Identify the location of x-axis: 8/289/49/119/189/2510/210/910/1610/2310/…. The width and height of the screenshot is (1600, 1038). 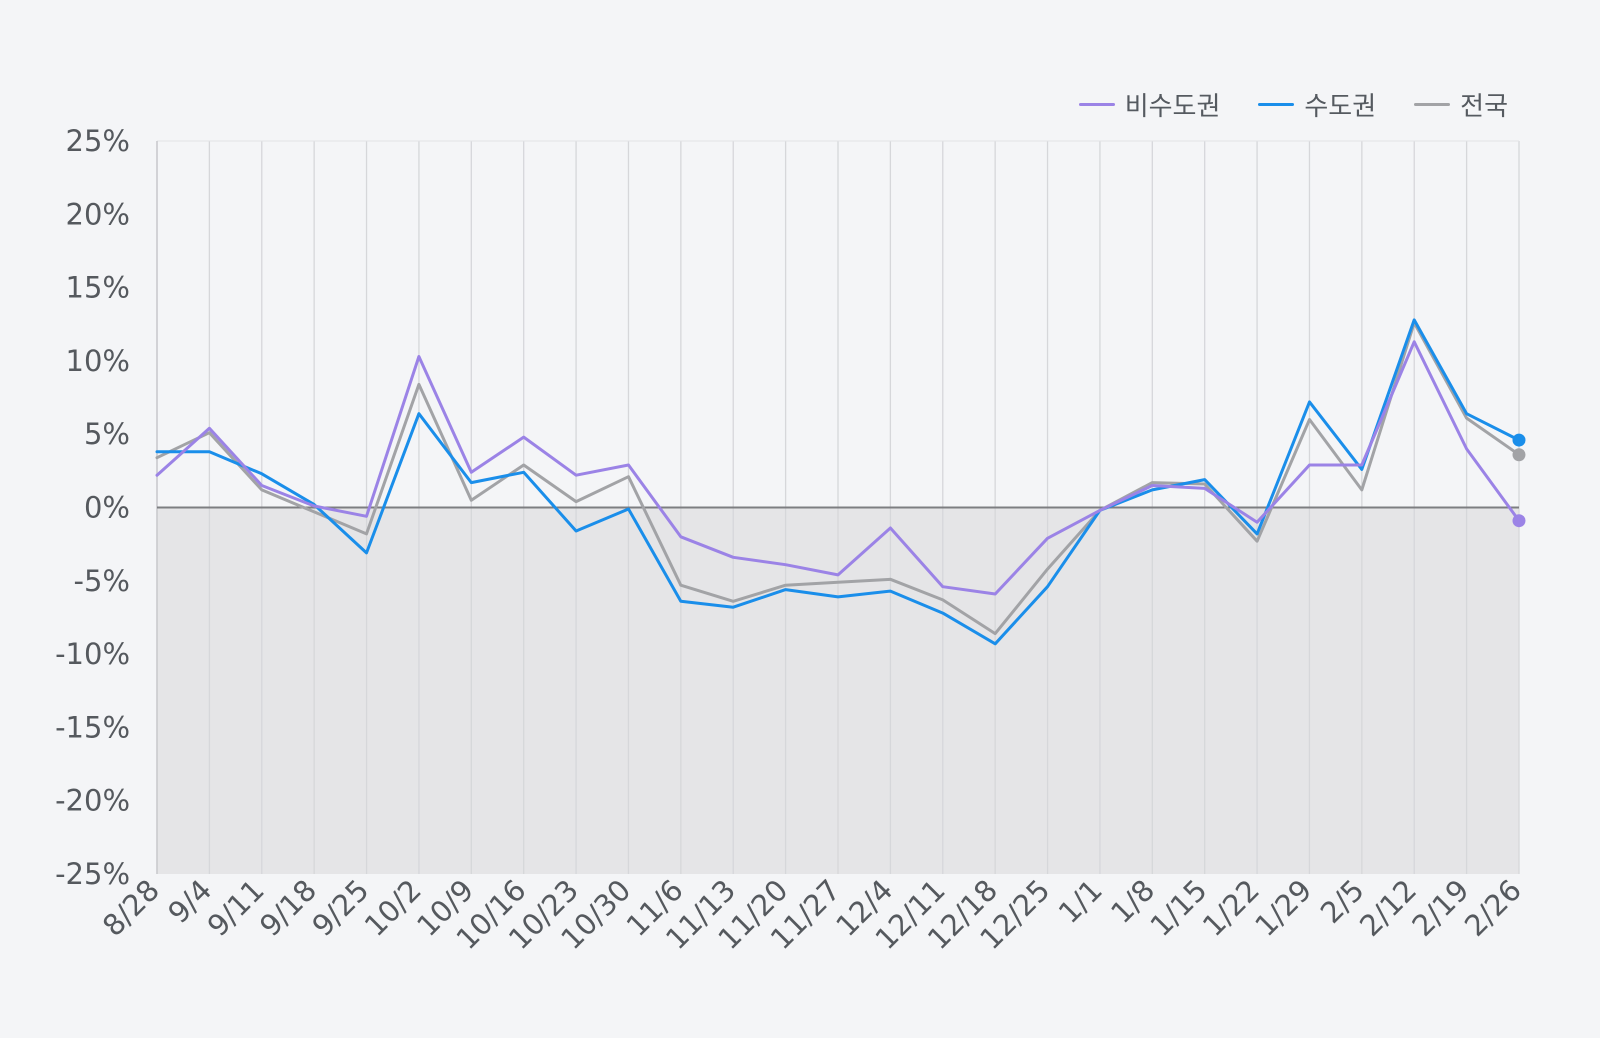
(812, 914).